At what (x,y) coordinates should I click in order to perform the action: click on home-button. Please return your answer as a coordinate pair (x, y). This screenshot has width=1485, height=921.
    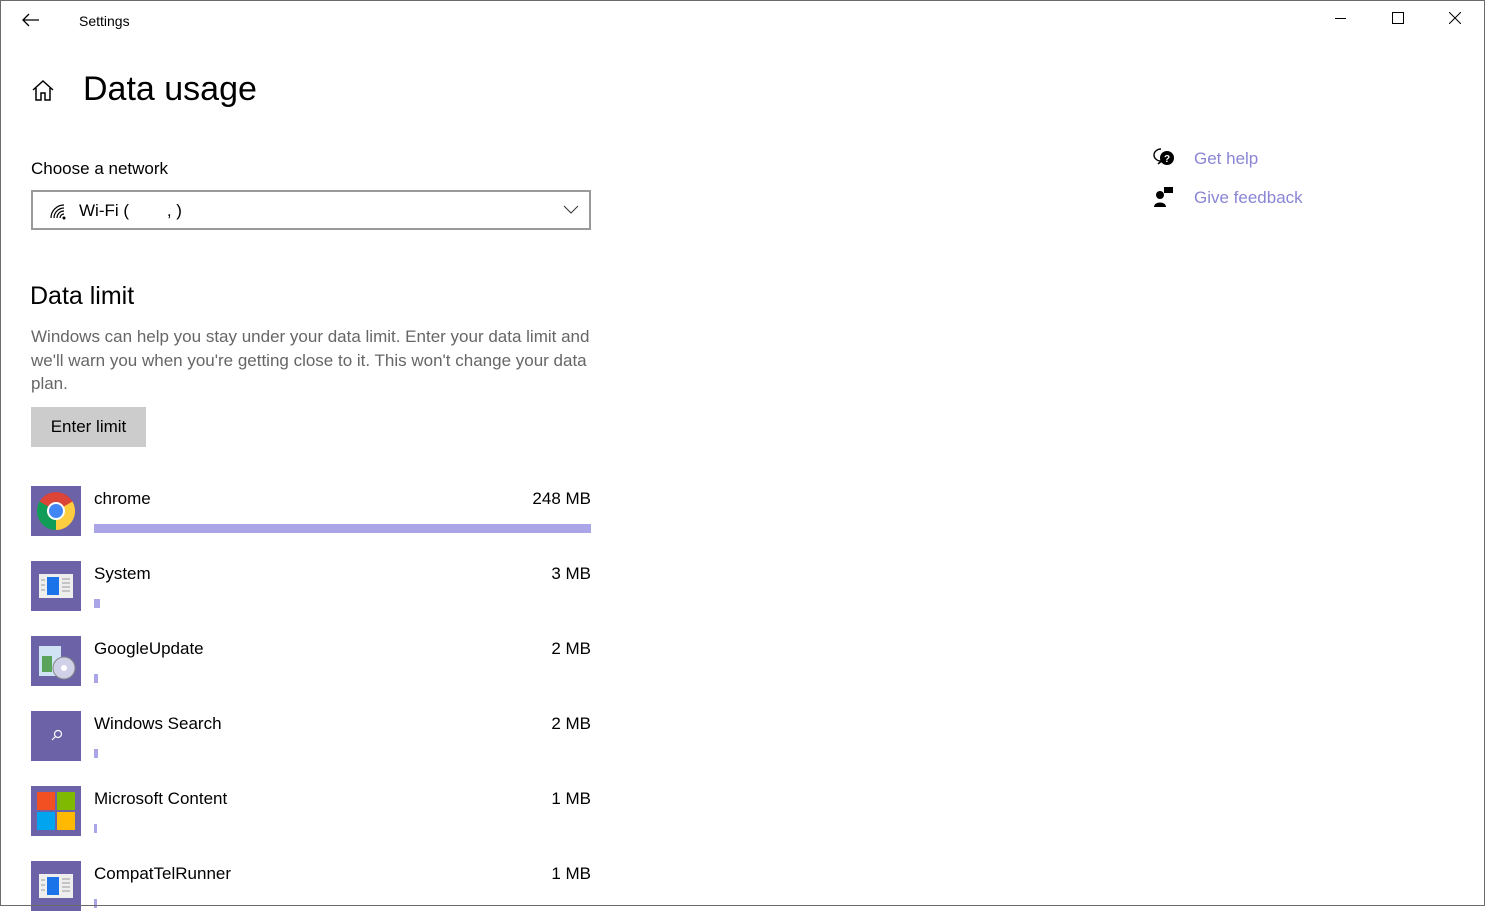
    Looking at the image, I should click on (44, 92).